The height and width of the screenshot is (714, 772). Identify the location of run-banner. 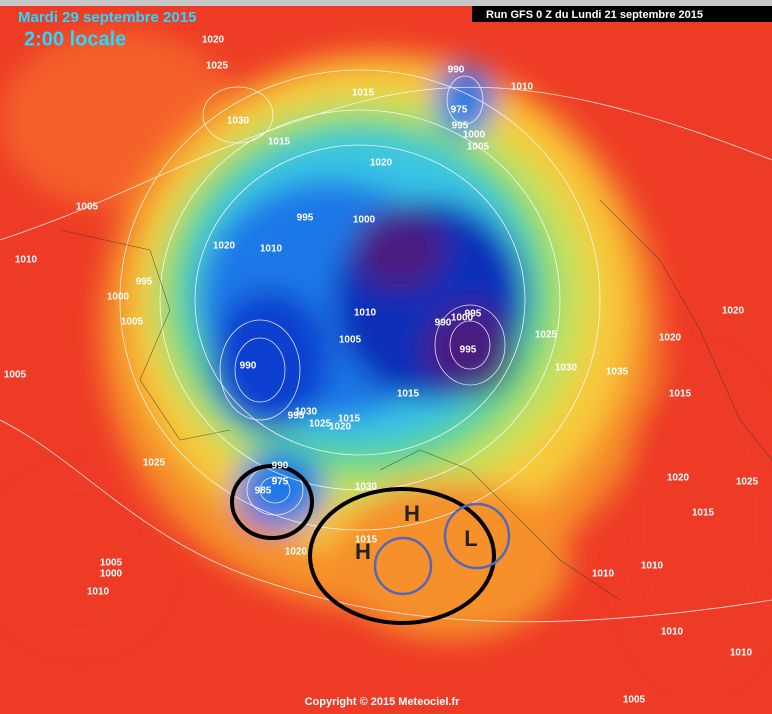
(622, 14).